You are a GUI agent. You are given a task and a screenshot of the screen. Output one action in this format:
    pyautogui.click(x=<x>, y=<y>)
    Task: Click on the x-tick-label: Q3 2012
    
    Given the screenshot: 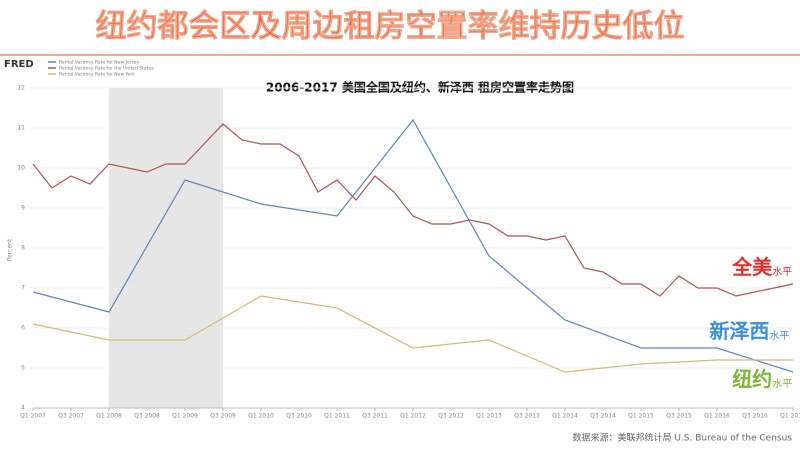 What is the action you would take?
    pyautogui.click(x=451, y=416)
    